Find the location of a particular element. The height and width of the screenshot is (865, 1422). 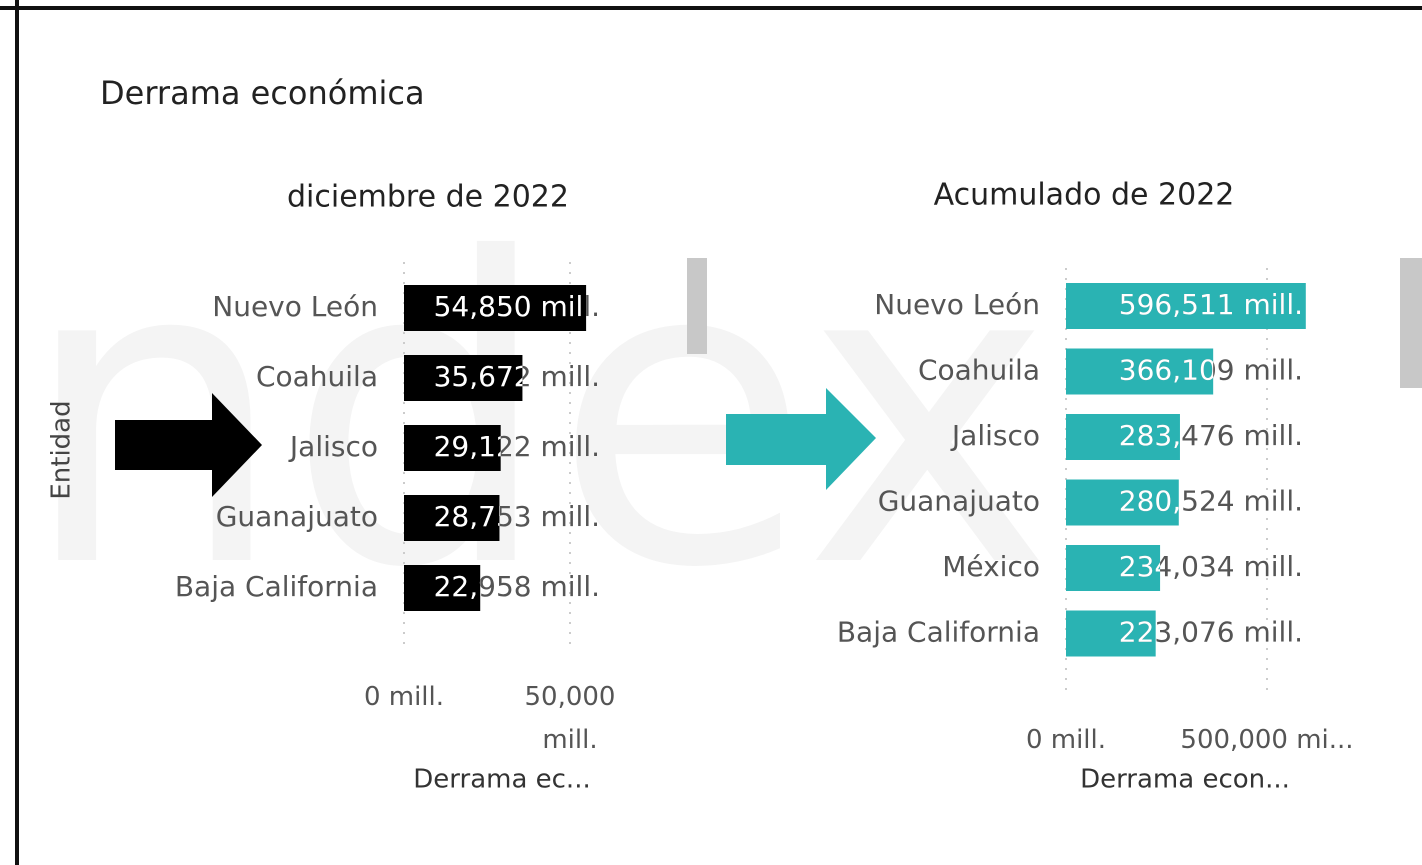

data-label: 54,850 mill. is located at coordinates (517, 306).